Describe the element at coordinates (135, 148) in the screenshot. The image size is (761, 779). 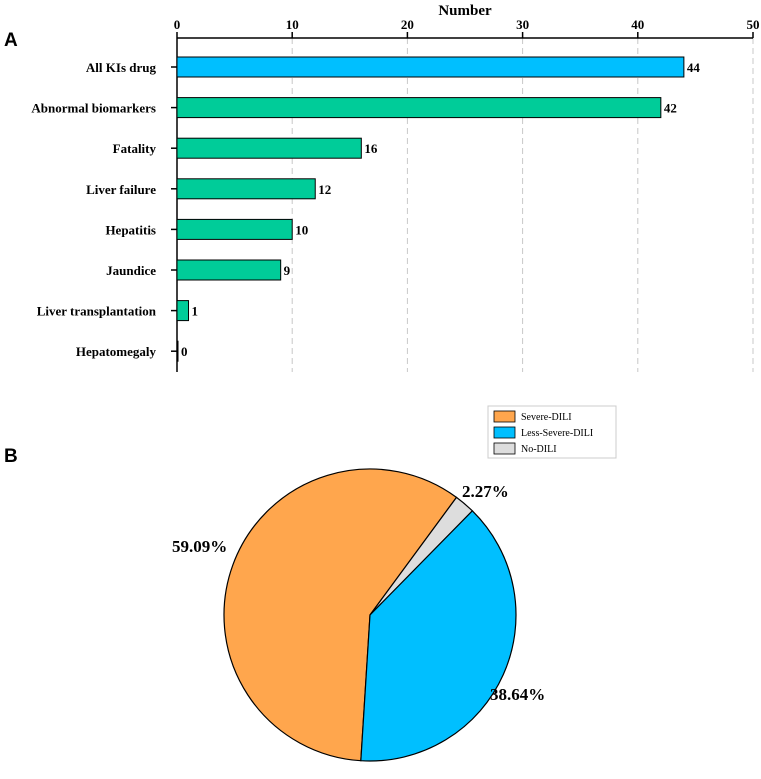
I see `category-label: Fatality` at that location.